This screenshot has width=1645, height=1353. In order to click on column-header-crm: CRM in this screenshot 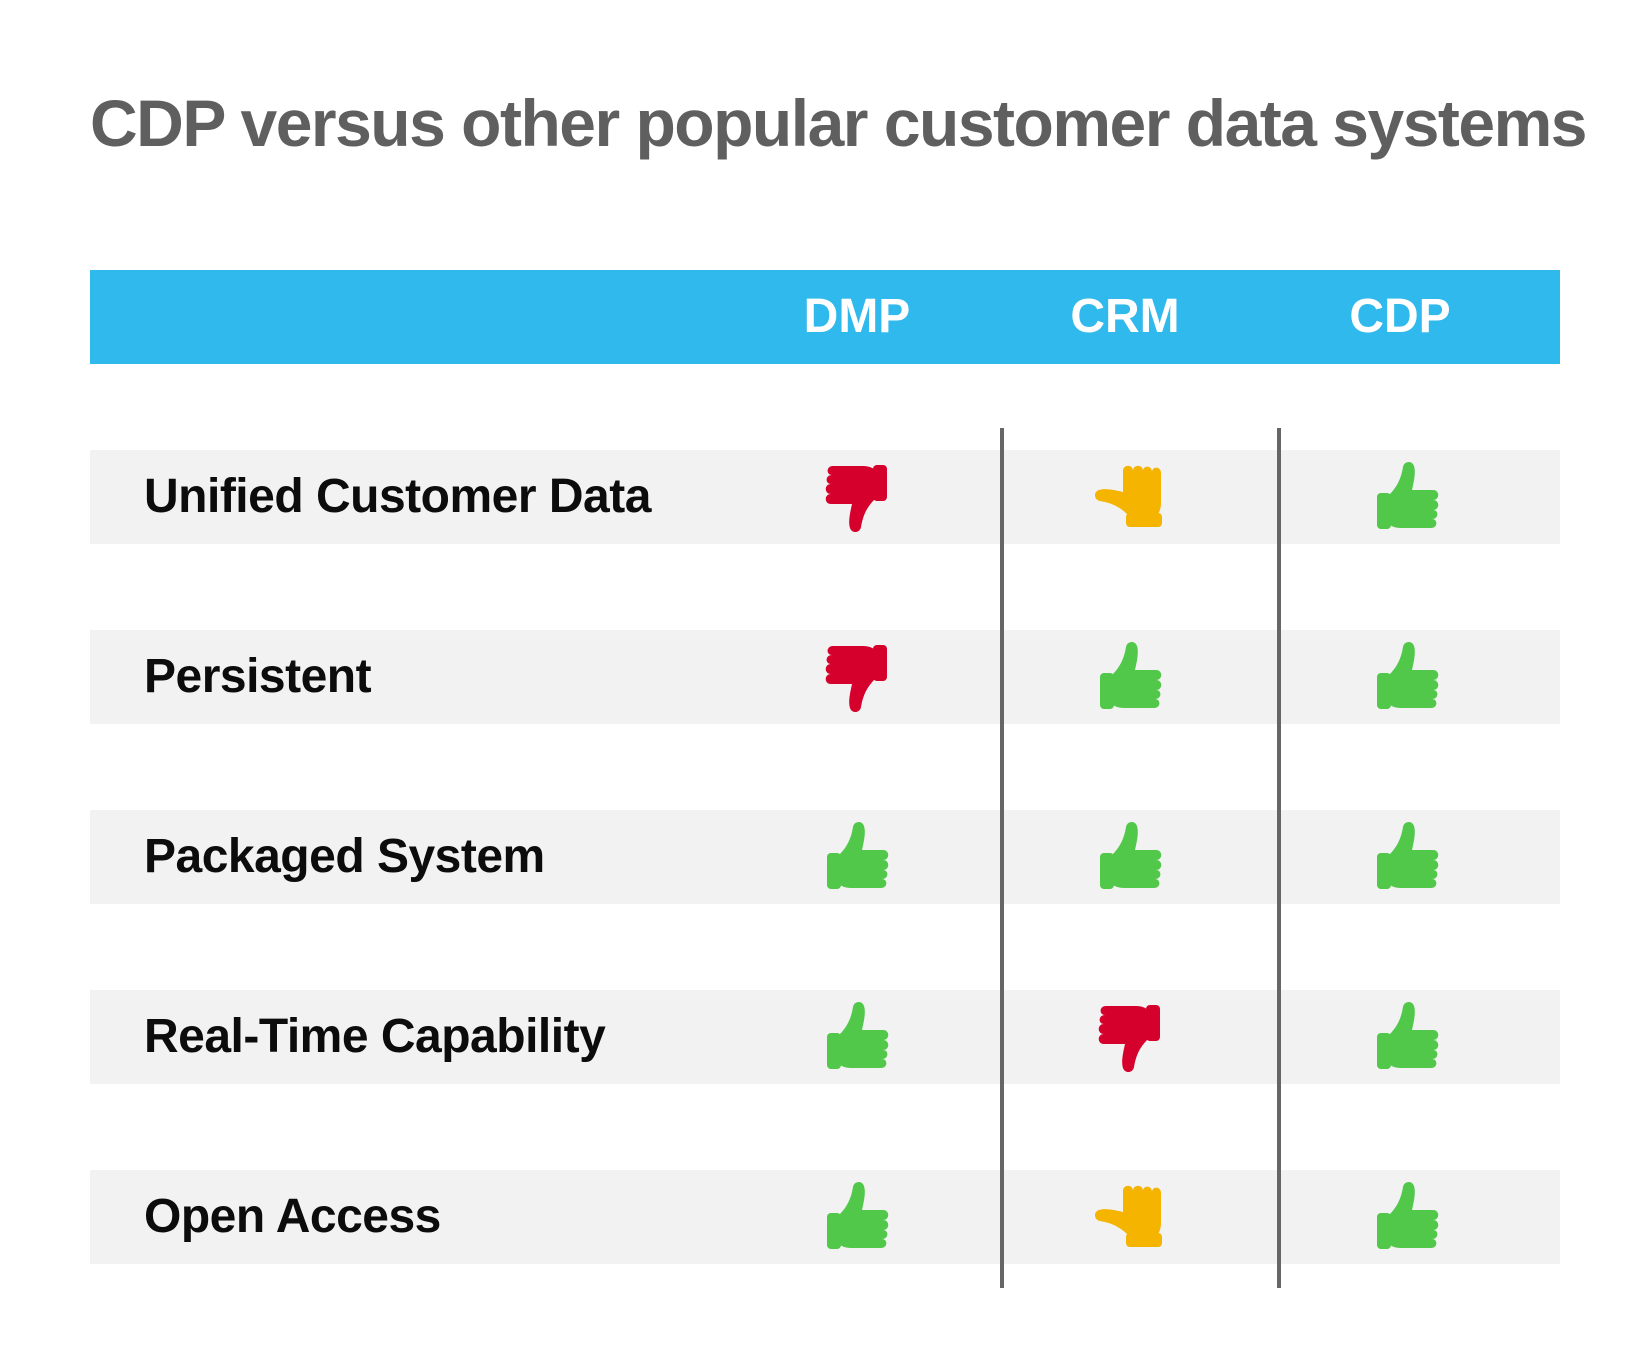, I will do `click(1125, 316)`.